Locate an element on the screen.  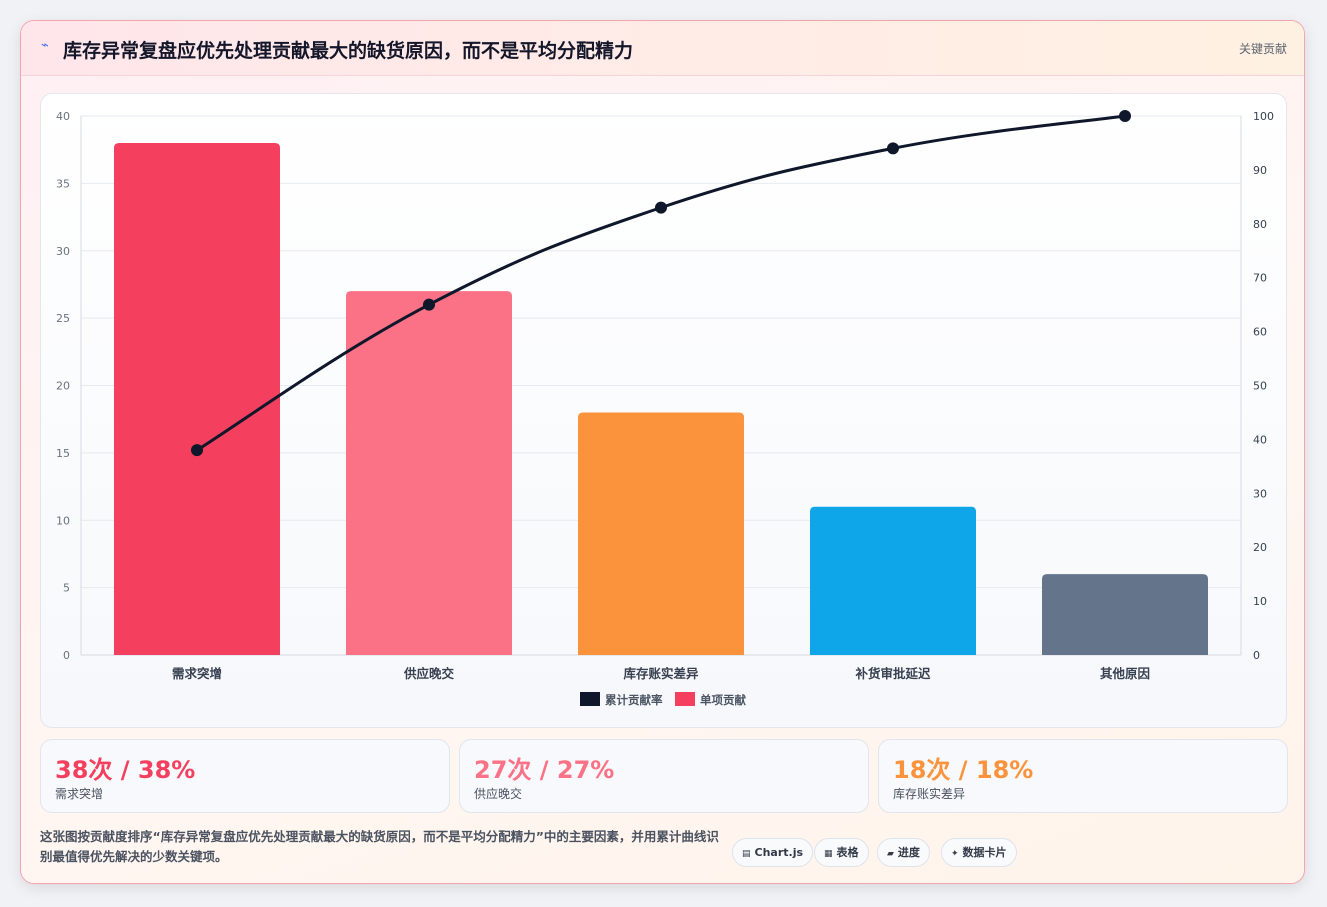
chart-icon: ▤ is located at coordinates (746, 854).